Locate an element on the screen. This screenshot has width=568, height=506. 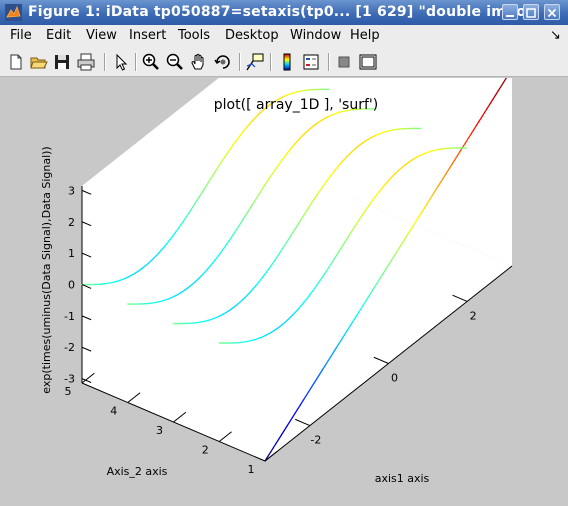
maximize-button is located at coordinates (531, 12).